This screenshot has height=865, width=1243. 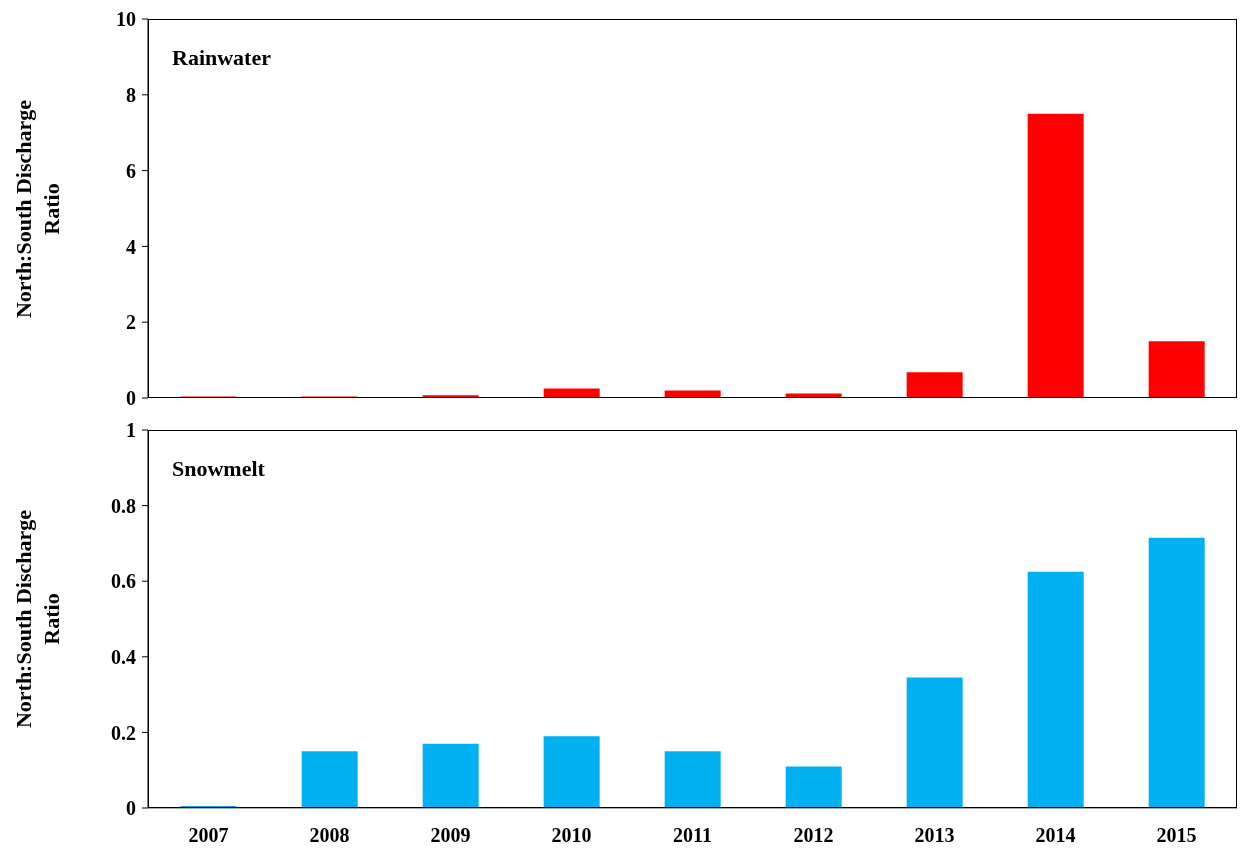 I want to click on annotation: Snowmelt, so click(x=218, y=469).